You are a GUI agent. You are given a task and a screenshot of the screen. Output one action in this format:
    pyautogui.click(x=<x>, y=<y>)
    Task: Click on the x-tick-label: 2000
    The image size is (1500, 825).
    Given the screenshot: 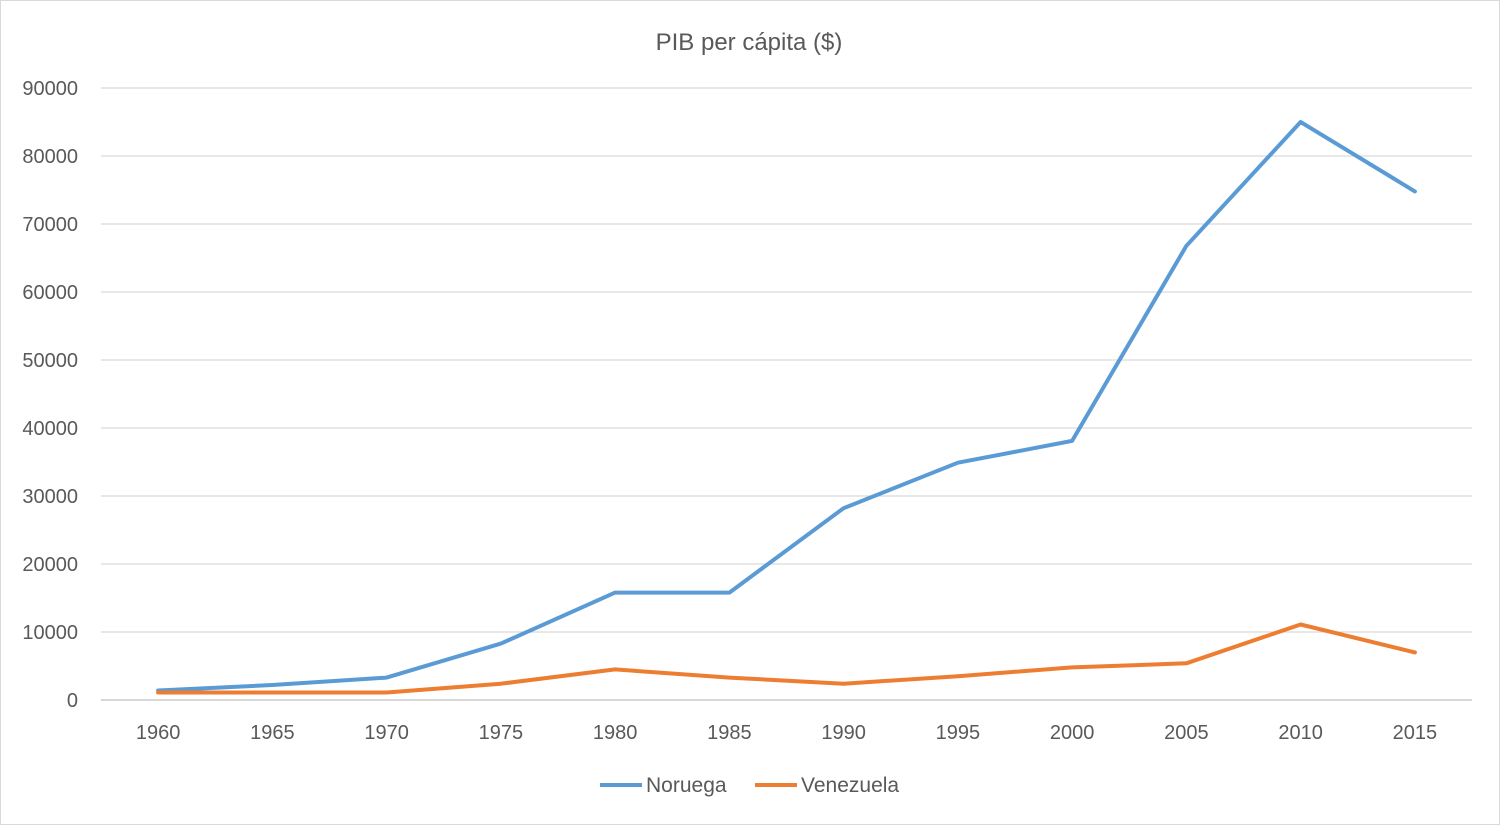 What is the action you would take?
    pyautogui.click(x=1072, y=733)
    